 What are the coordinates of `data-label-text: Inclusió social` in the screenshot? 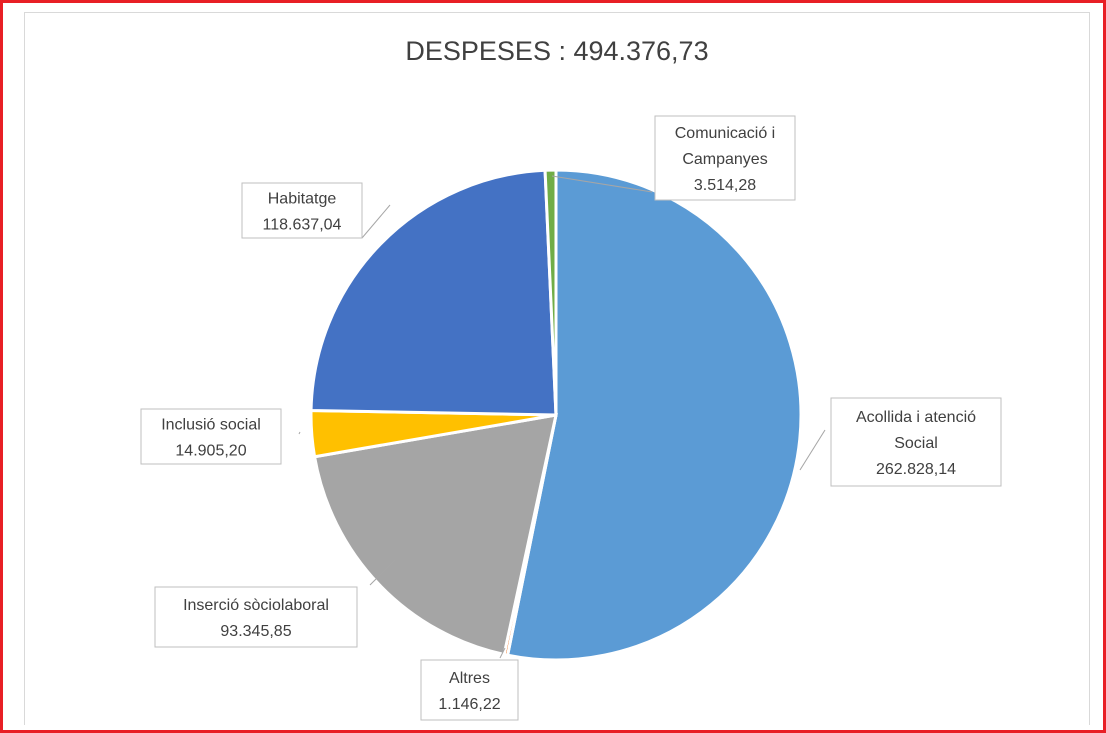 It's located at (211, 425).